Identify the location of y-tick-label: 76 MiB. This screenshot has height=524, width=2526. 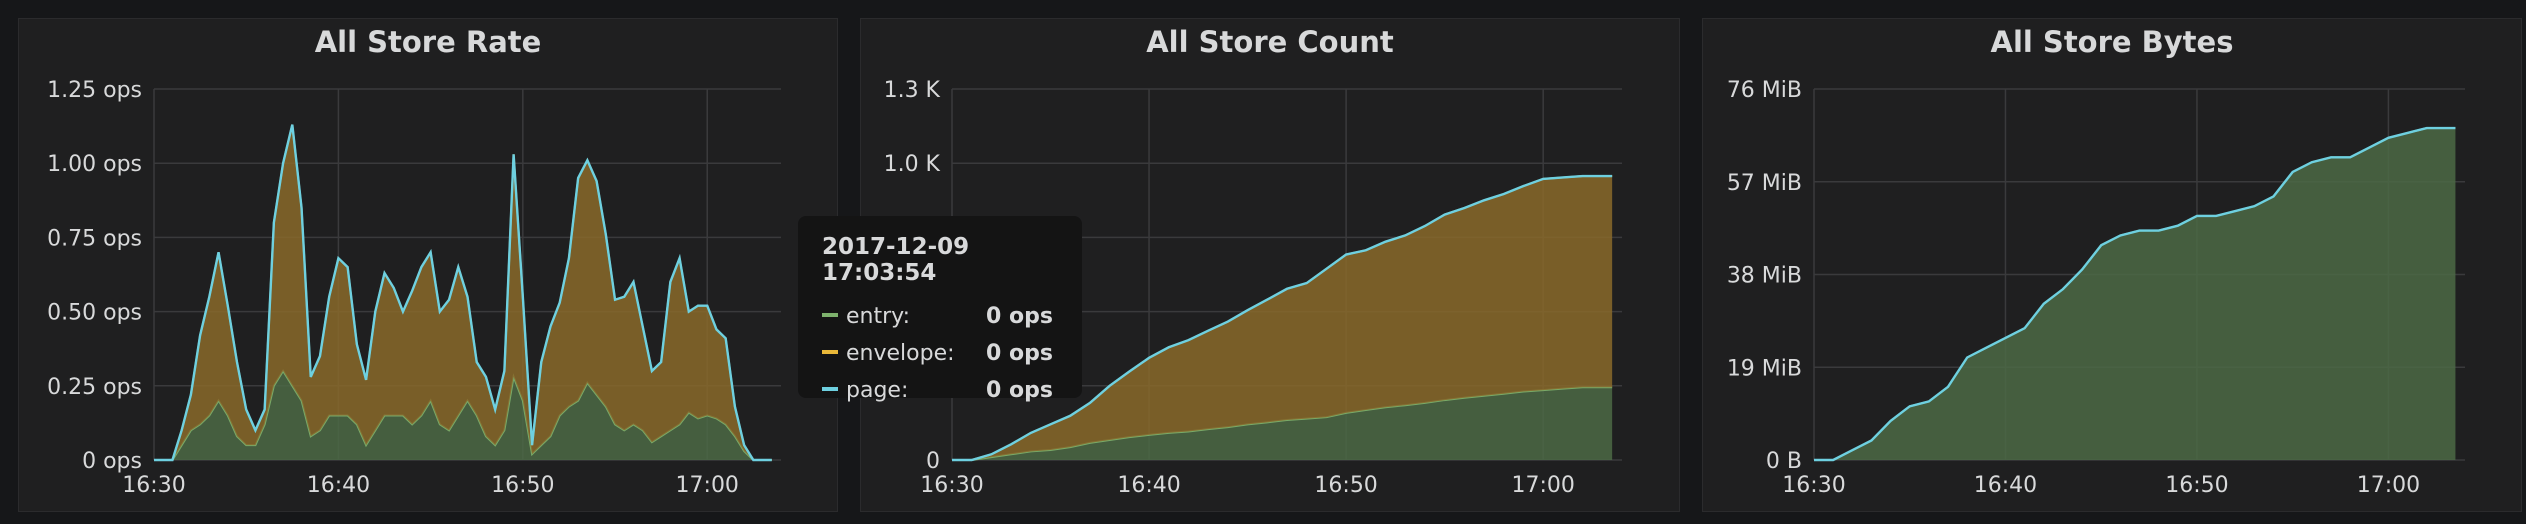
(1764, 90).